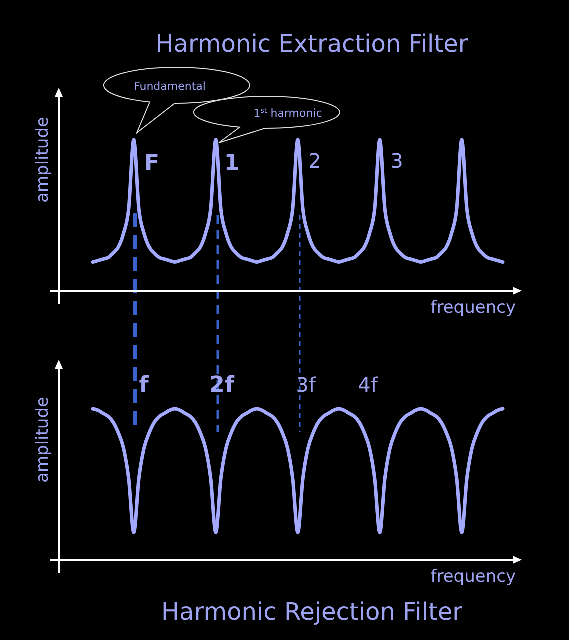  What do you see at coordinates (144, 385) in the screenshot?
I see `text: f` at bounding box center [144, 385].